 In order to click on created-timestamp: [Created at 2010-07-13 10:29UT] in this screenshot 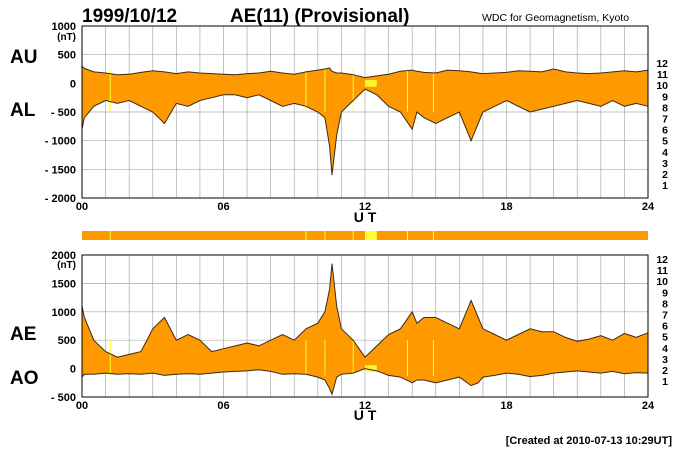, I will do `click(589, 441)`.